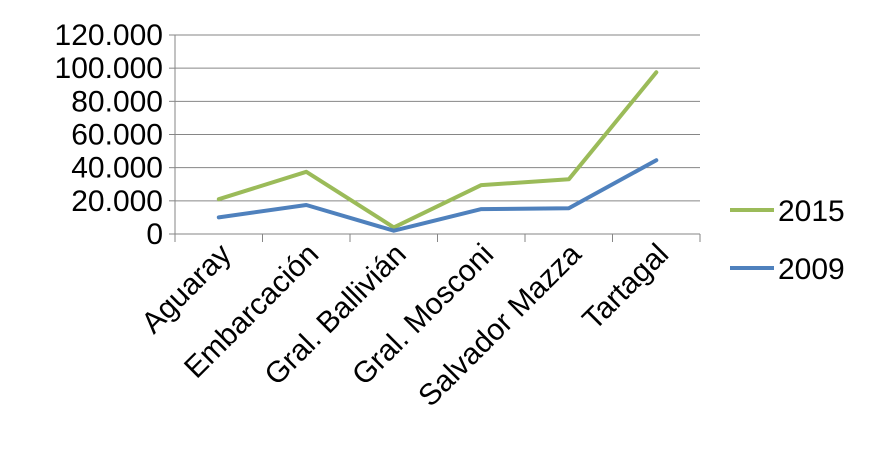  What do you see at coordinates (437, 195) in the screenshot?
I see `series-line-2009` at bounding box center [437, 195].